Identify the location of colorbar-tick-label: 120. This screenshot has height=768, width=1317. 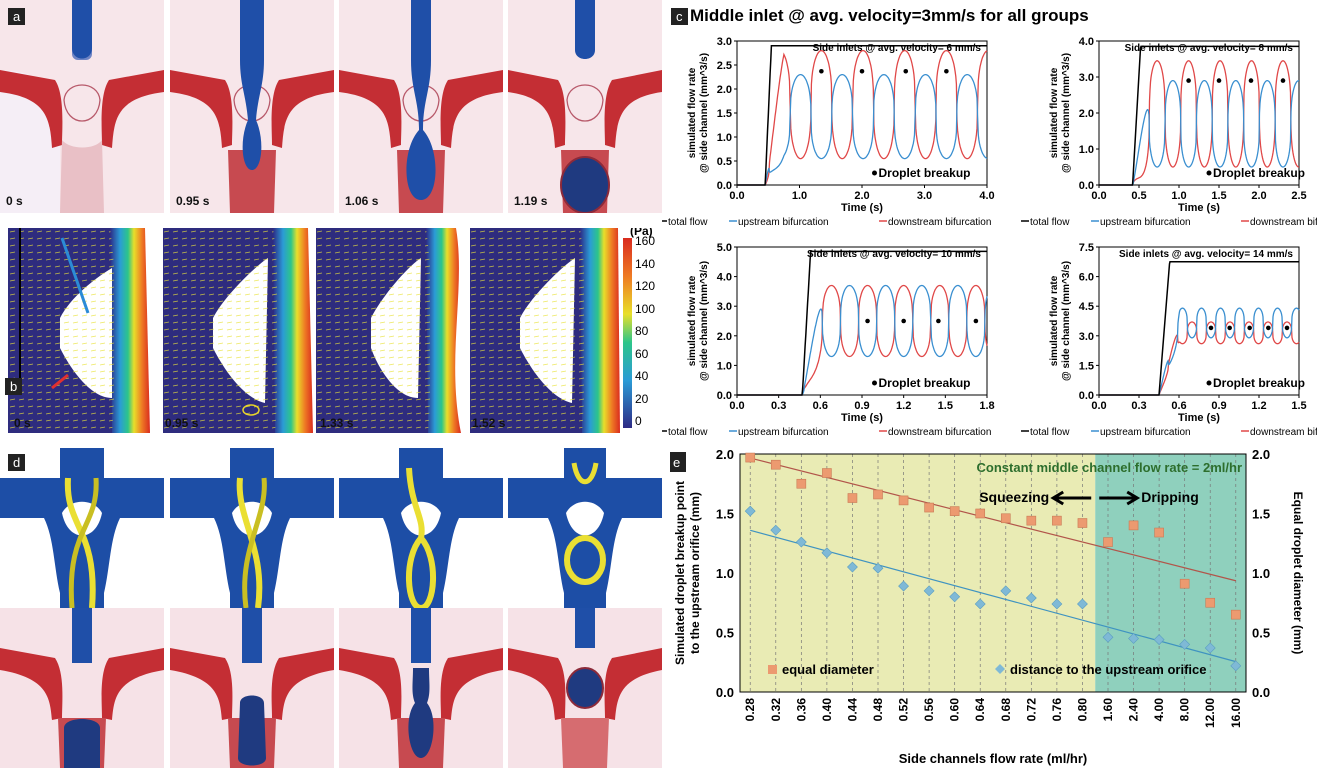
(645, 286).